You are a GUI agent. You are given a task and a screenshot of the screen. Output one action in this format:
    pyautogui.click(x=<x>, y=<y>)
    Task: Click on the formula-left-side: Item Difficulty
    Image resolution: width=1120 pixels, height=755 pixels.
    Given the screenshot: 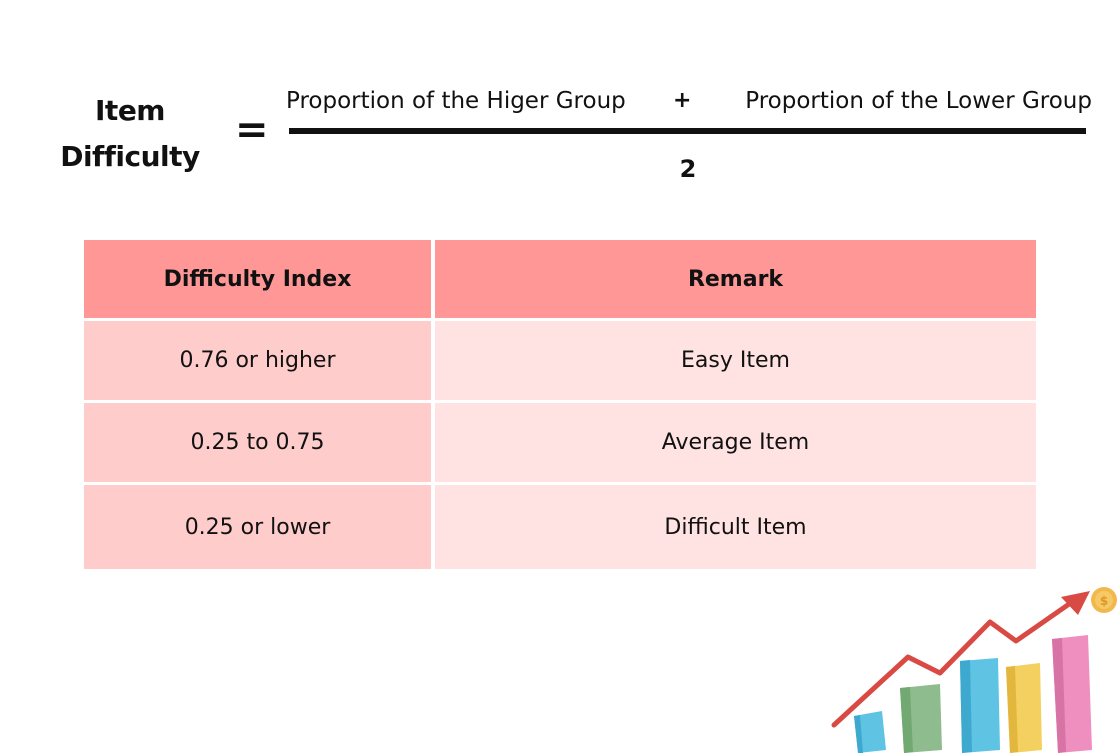 What is the action you would take?
    pyautogui.click(x=130, y=134)
    